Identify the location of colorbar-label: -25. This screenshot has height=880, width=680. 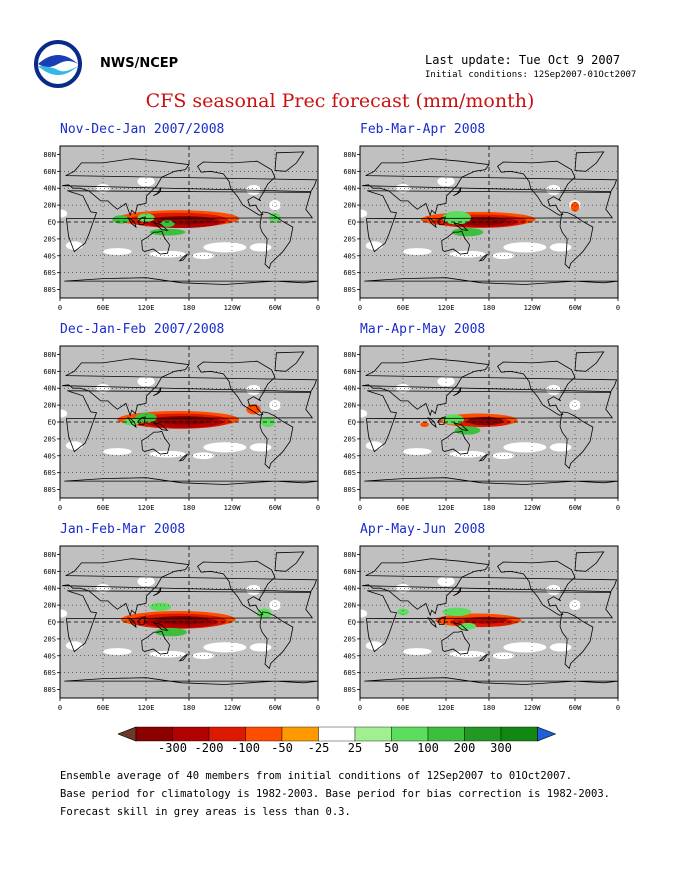
(318, 748).